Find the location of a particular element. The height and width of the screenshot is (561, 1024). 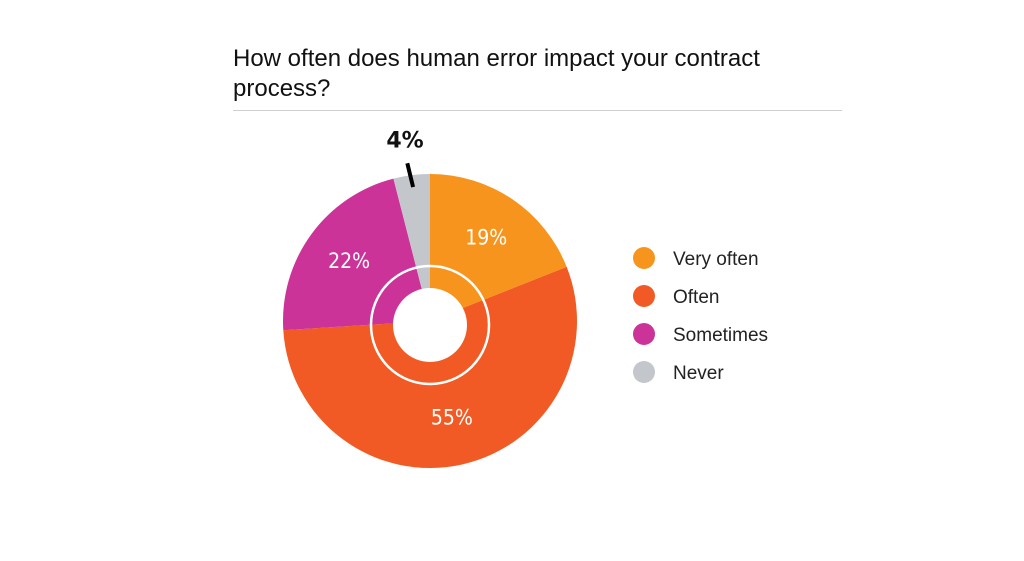

slice-label: 22% is located at coordinates (349, 261).